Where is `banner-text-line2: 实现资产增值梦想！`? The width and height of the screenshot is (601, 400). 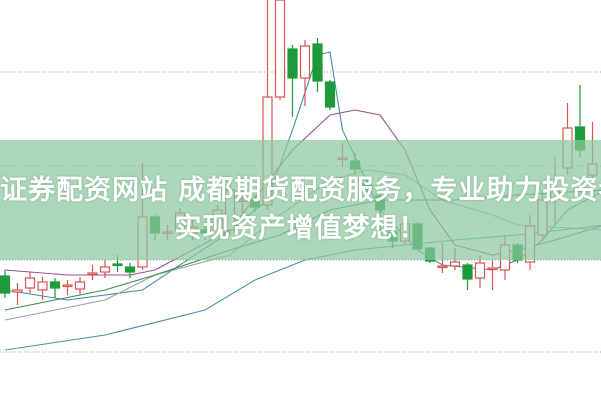
banner-text-line2: 实现资产增值梦想！ is located at coordinates (300, 228).